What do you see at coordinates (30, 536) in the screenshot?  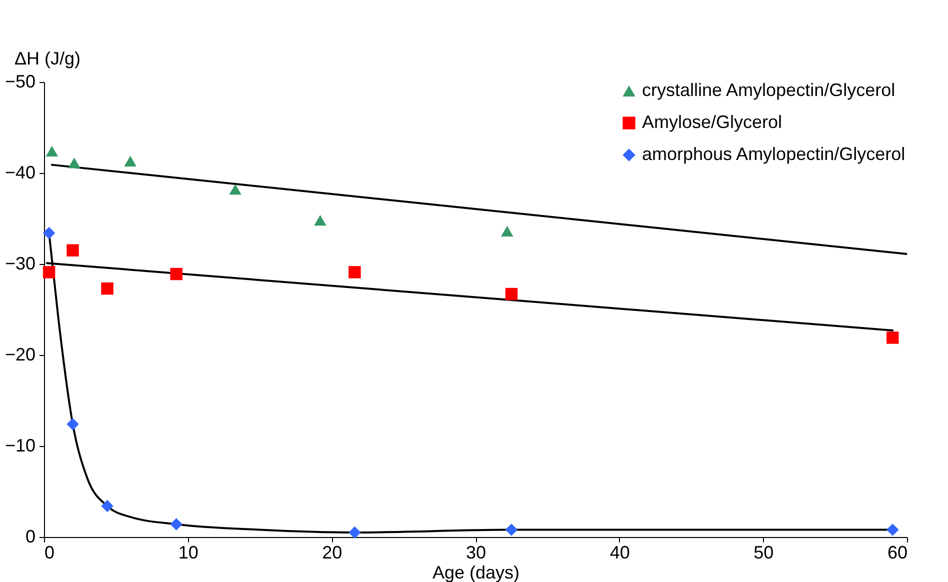 I see `y-tick-label: 0` at bounding box center [30, 536].